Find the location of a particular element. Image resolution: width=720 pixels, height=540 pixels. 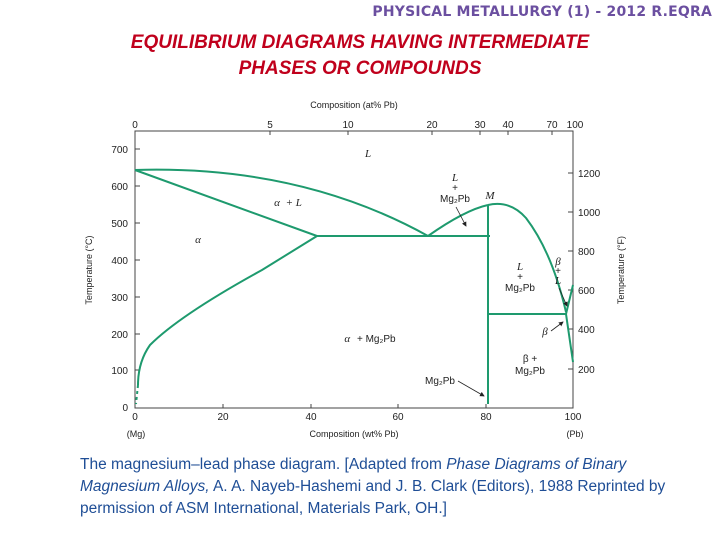

top-tick: 10 is located at coordinates (348, 125).